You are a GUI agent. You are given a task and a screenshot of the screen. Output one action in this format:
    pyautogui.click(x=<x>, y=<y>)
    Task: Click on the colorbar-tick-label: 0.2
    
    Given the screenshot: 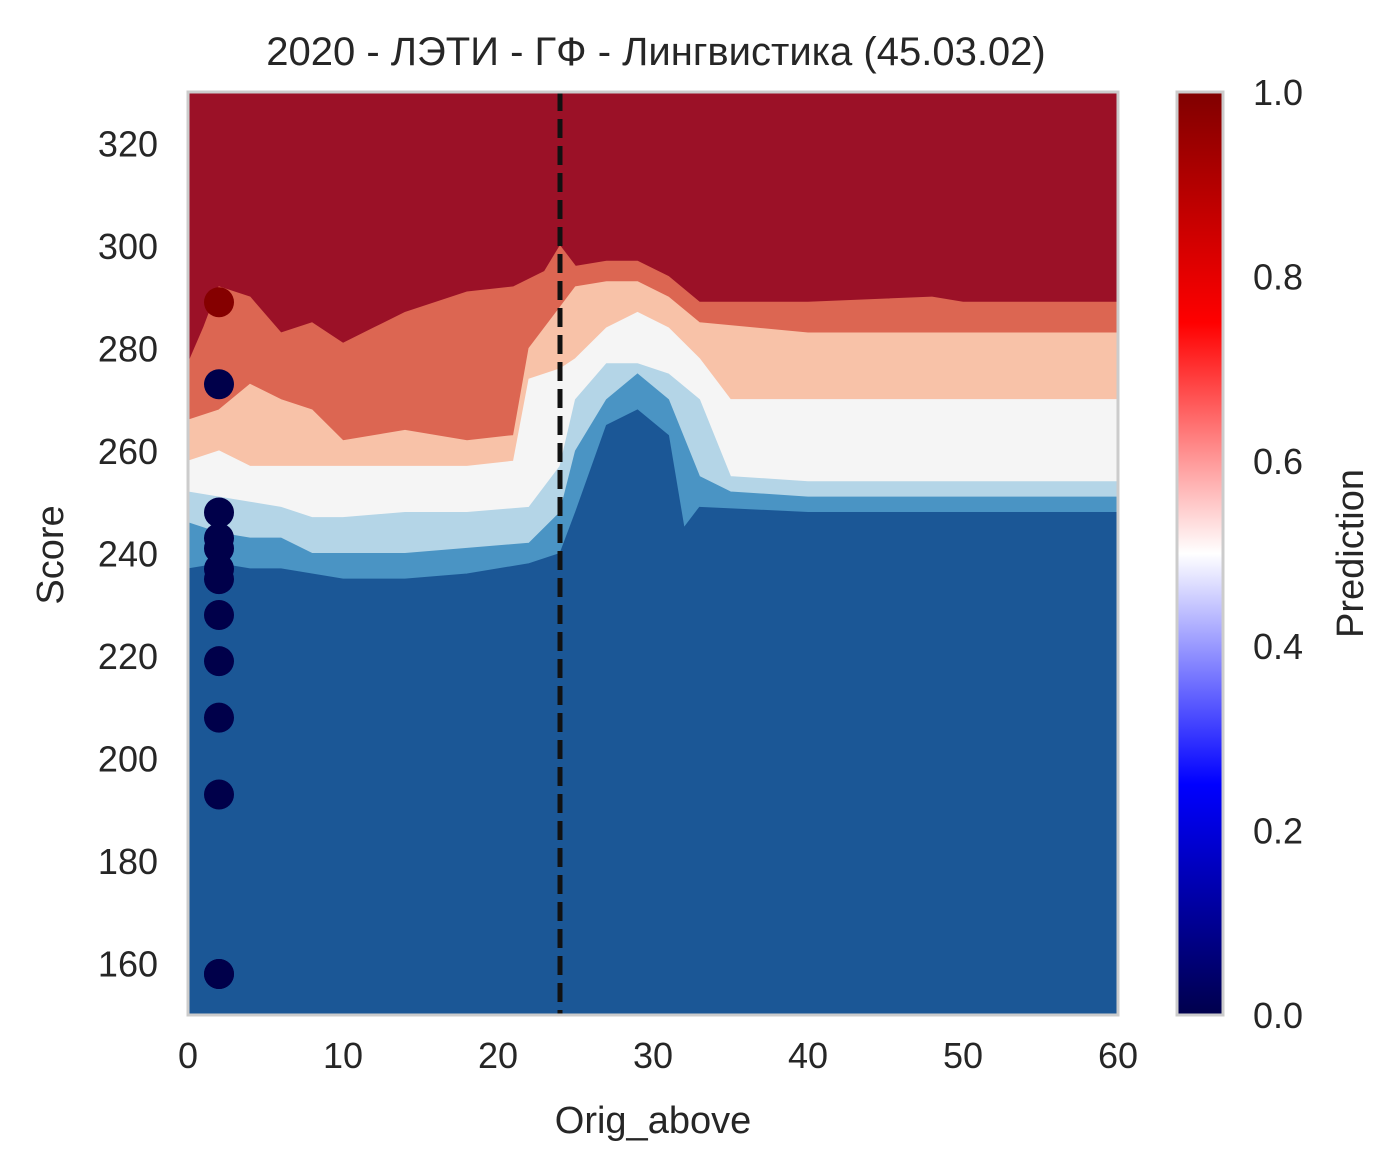 What is the action you would take?
    pyautogui.click(x=1278, y=830)
    